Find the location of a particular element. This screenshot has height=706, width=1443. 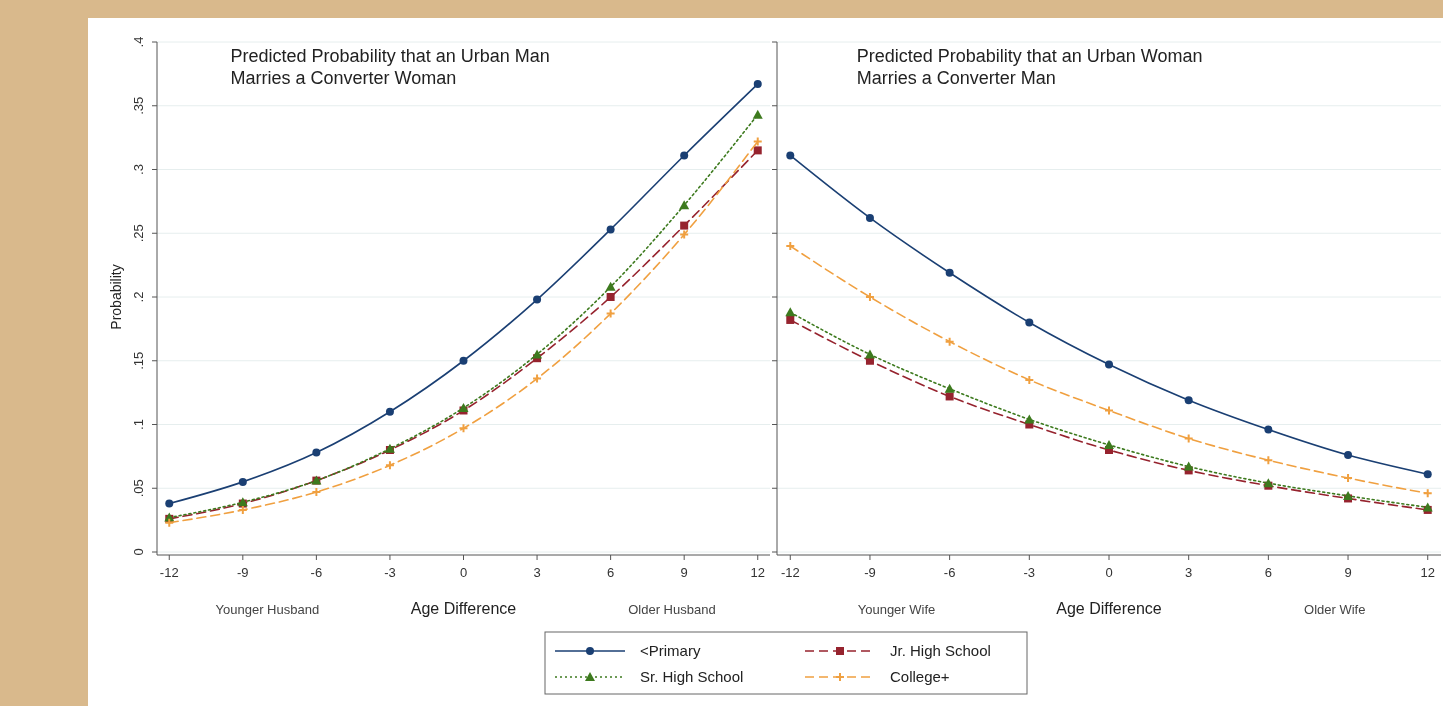

y-tick-label: .4 is located at coordinates (138, 42).